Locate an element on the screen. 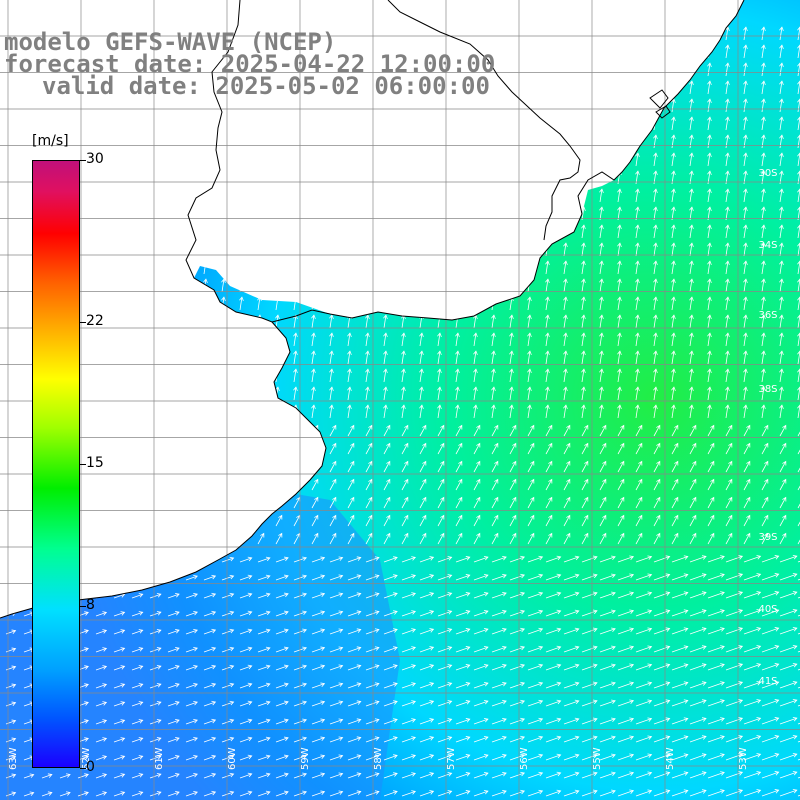 The width and height of the screenshot is (800, 800). longitude-label: 54W is located at coordinates (670, 758).